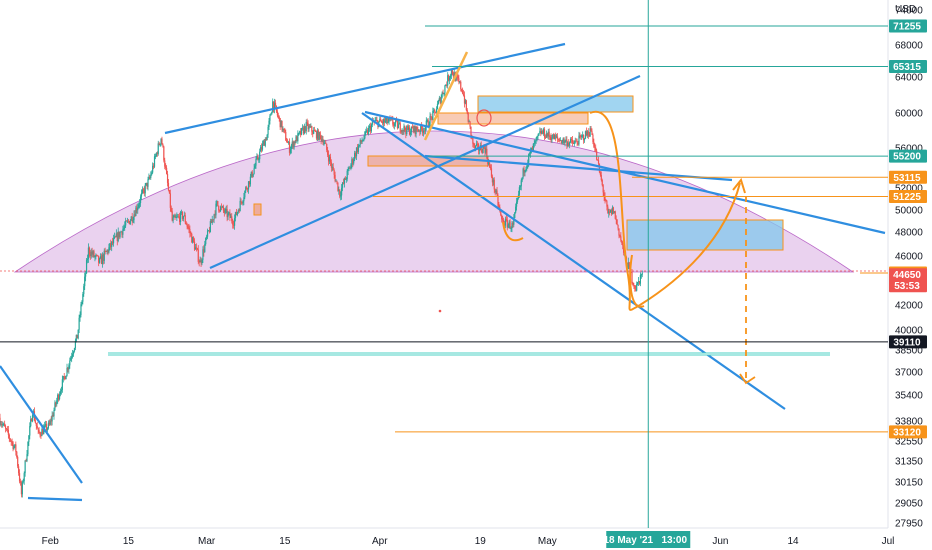 This screenshot has width=932, height=550. I want to click on price-tick-label: 37000, so click(909, 373).